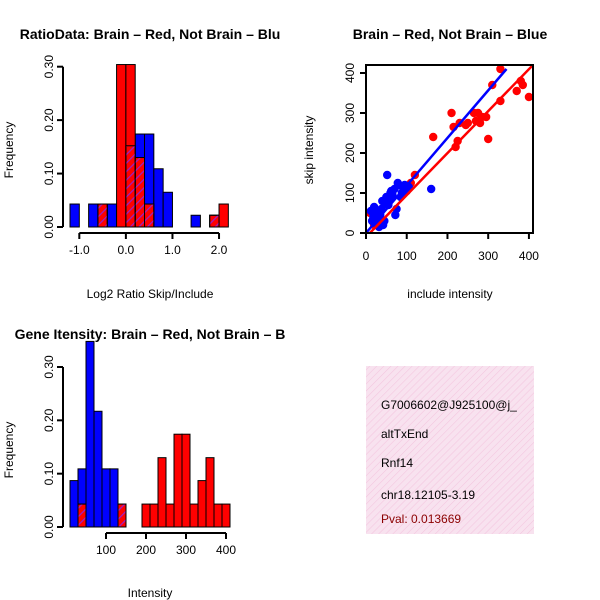  Describe the element at coordinates (437, 150) in the screenshot. I see `not-brain-fit-line` at that location.